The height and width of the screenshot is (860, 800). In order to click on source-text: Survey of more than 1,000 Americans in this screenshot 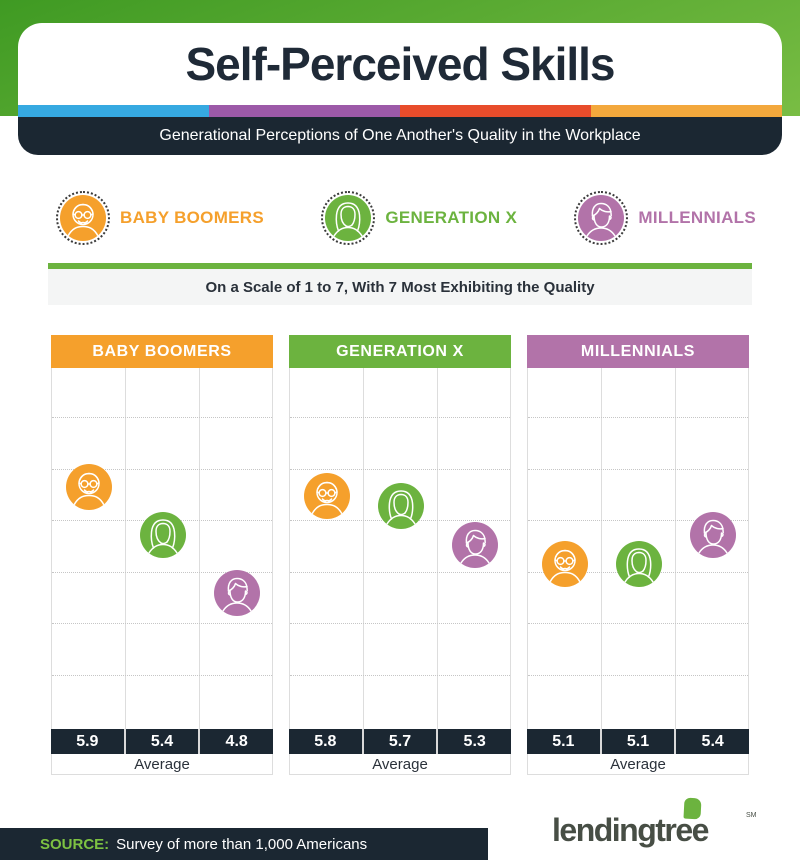, I will do `click(242, 844)`.